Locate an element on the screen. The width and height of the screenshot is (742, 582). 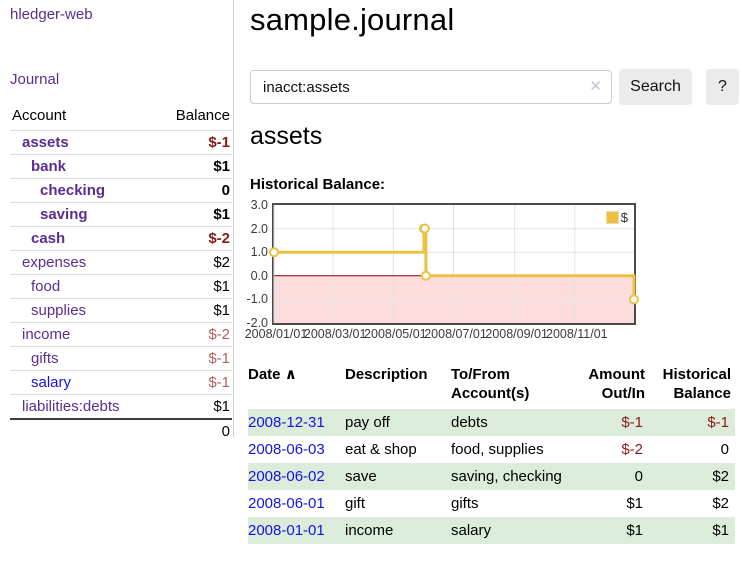
transaction-amount: 0 is located at coordinates (638, 476).